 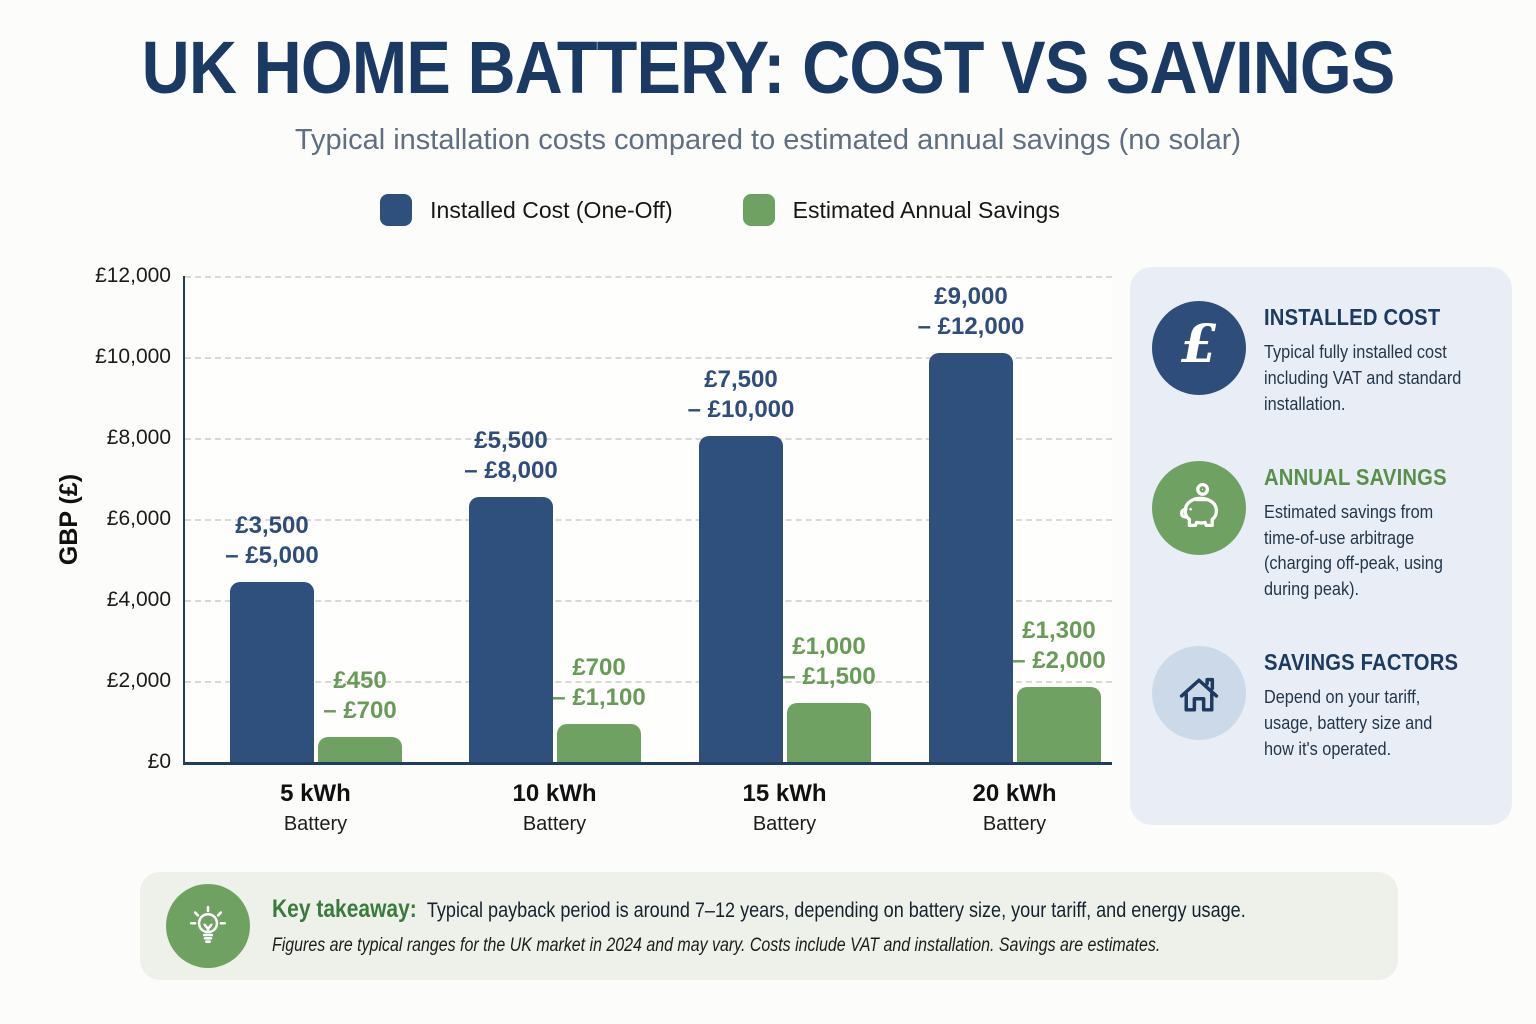 I want to click on cost-range-label: £9,000 – £12,000, so click(x=971, y=311).